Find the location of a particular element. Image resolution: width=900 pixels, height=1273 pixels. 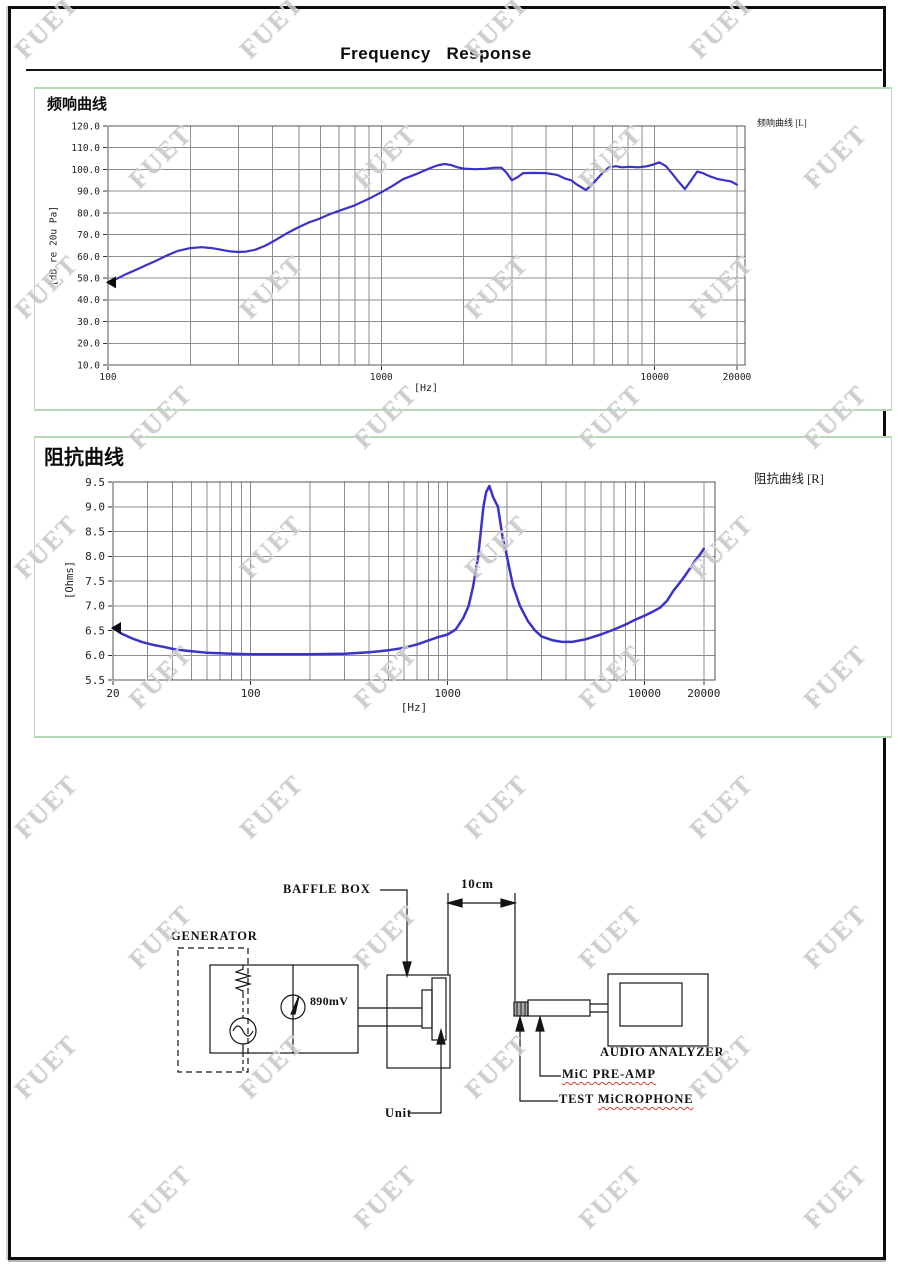

frequency-chart-xlabel: [Hz] is located at coordinates (426, 388).